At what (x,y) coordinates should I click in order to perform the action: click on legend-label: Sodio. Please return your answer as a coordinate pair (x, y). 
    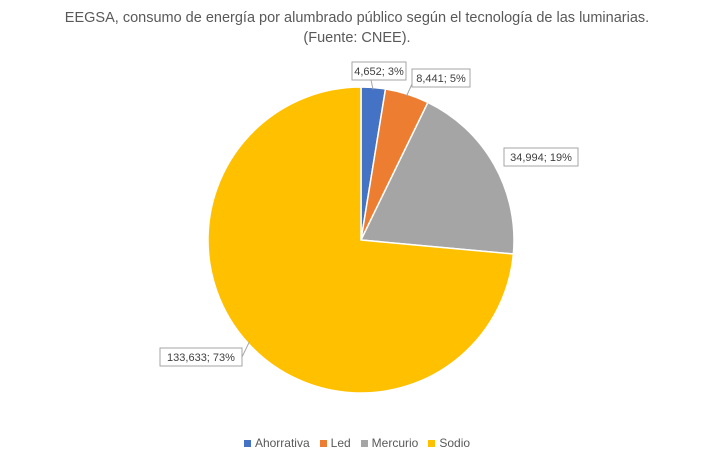
    Looking at the image, I should click on (455, 443).